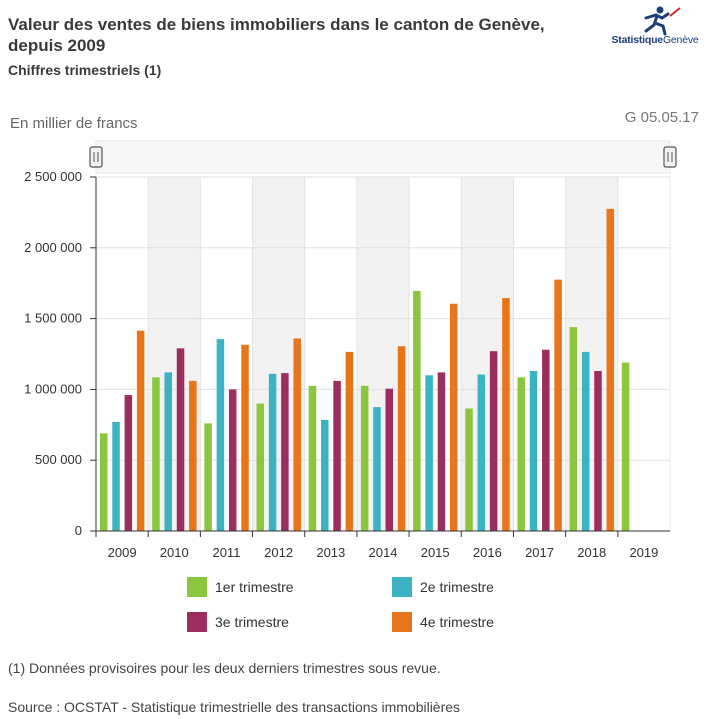 The height and width of the screenshot is (719, 707). Describe the element at coordinates (128, 463) in the screenshot. I see `bar-q3-2009` at that location.